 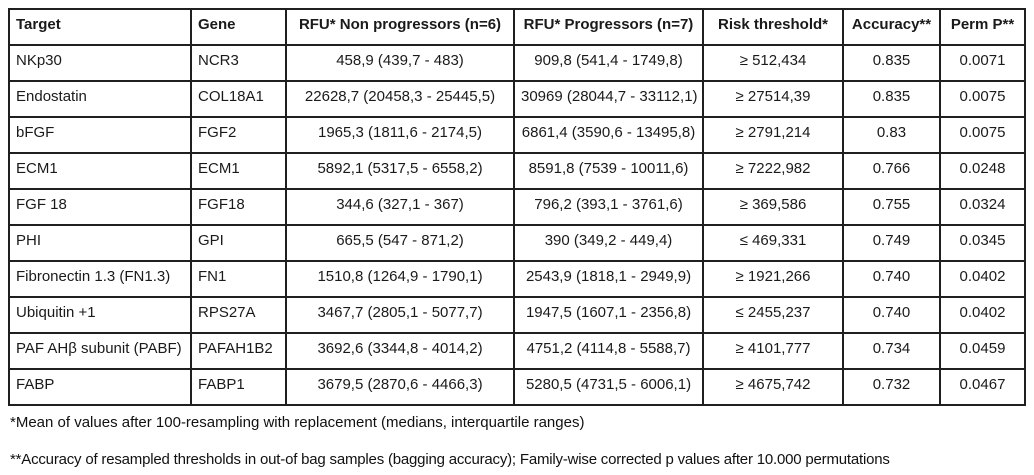 I want to click on column-header-rfu-non-progressors: RFU* Non progressors (n=6), so click(x=400, y=27).